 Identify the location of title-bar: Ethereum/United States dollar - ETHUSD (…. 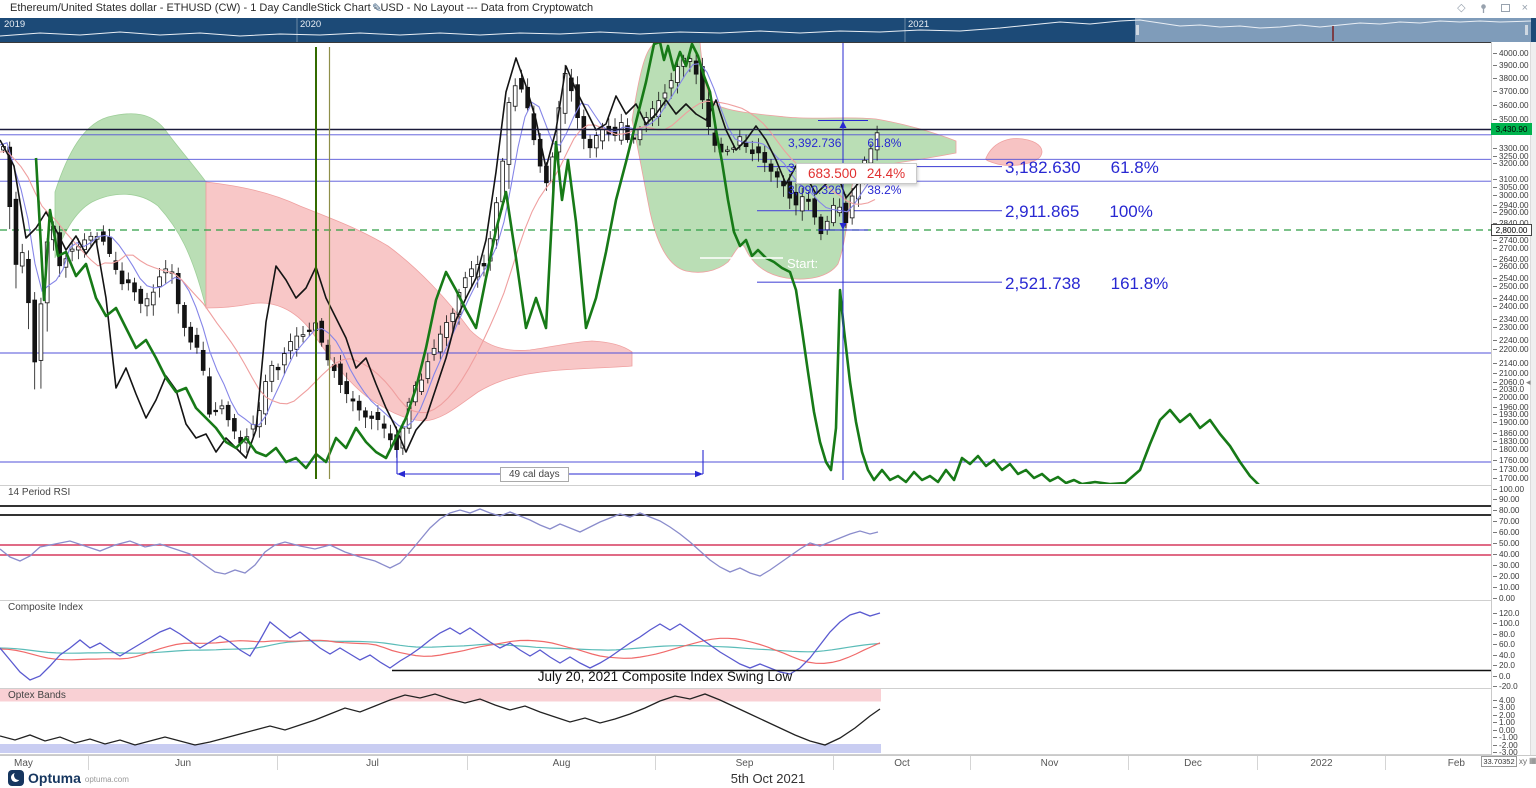
(768, 9).